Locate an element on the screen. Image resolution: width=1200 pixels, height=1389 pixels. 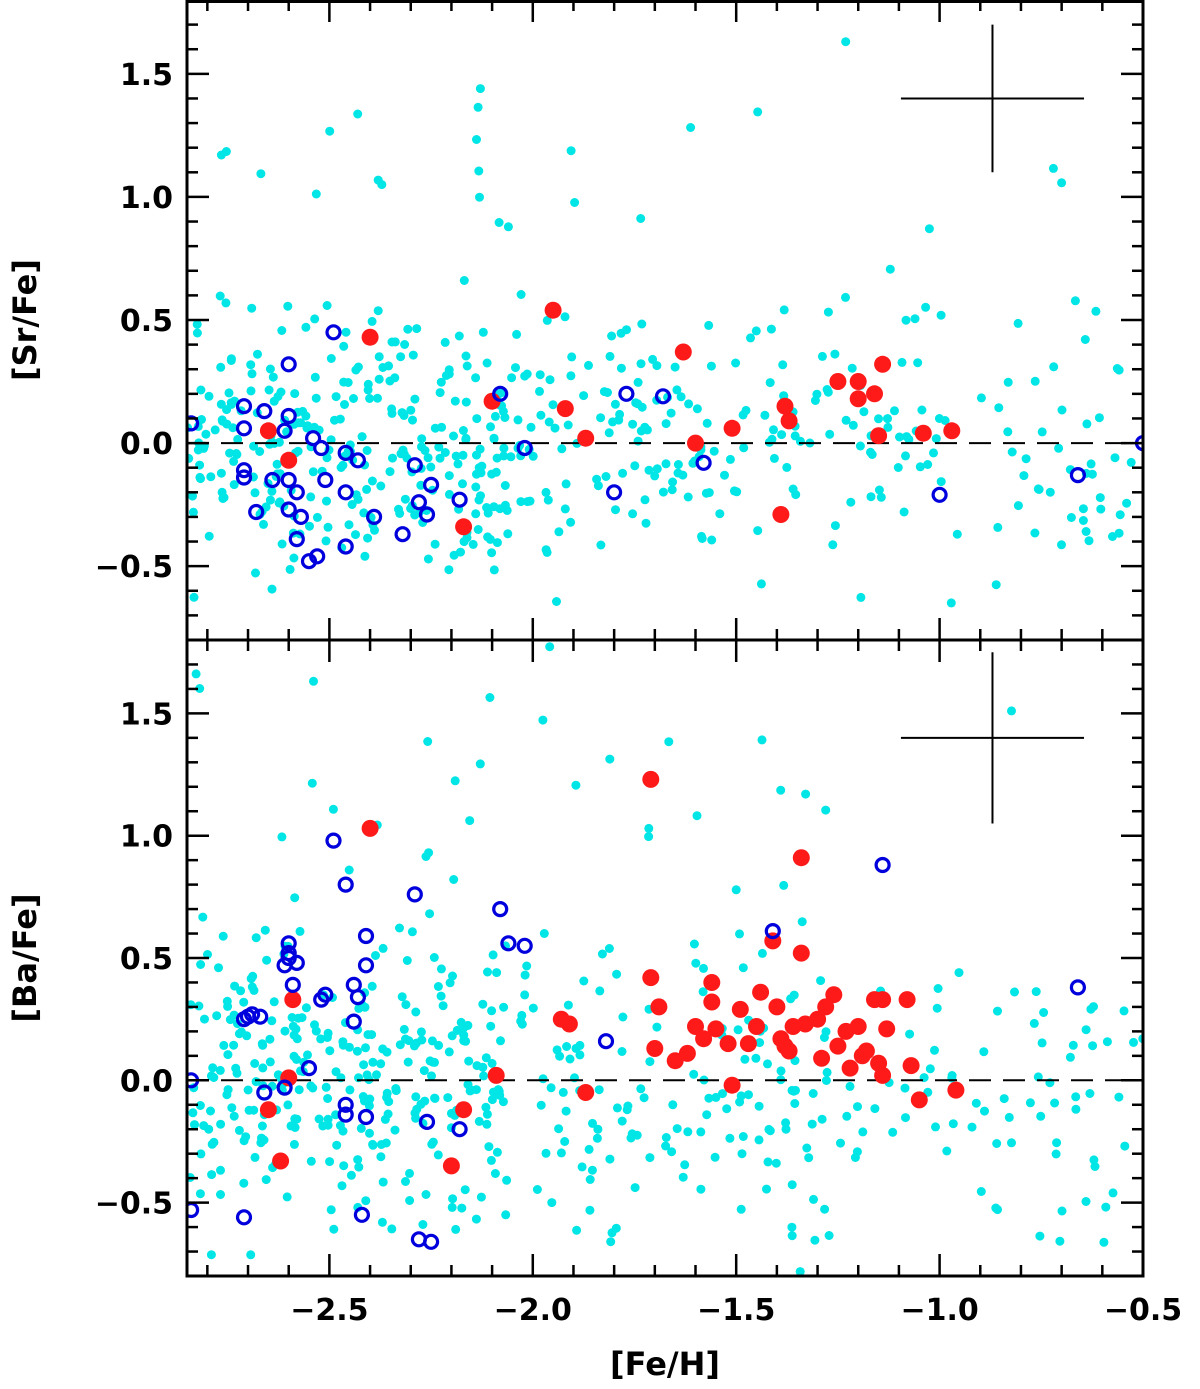
y-tick-label: 0.5 is located at coordinates (146, 959).